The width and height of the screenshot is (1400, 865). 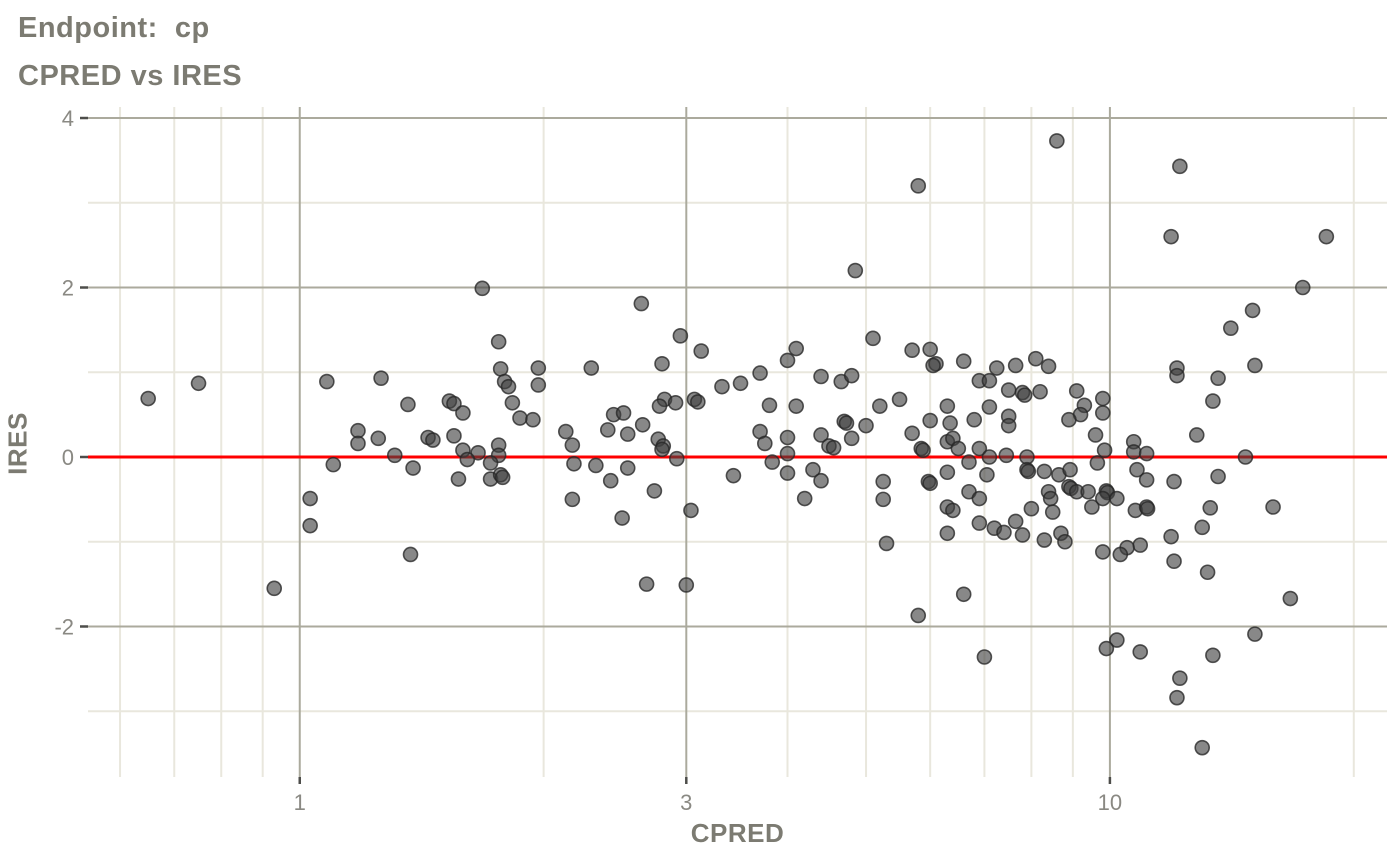 What do you see at coordinates (17, 443) in the screenshot?
I see `y-axis-title: IRES` at bounding box center [17, 443].